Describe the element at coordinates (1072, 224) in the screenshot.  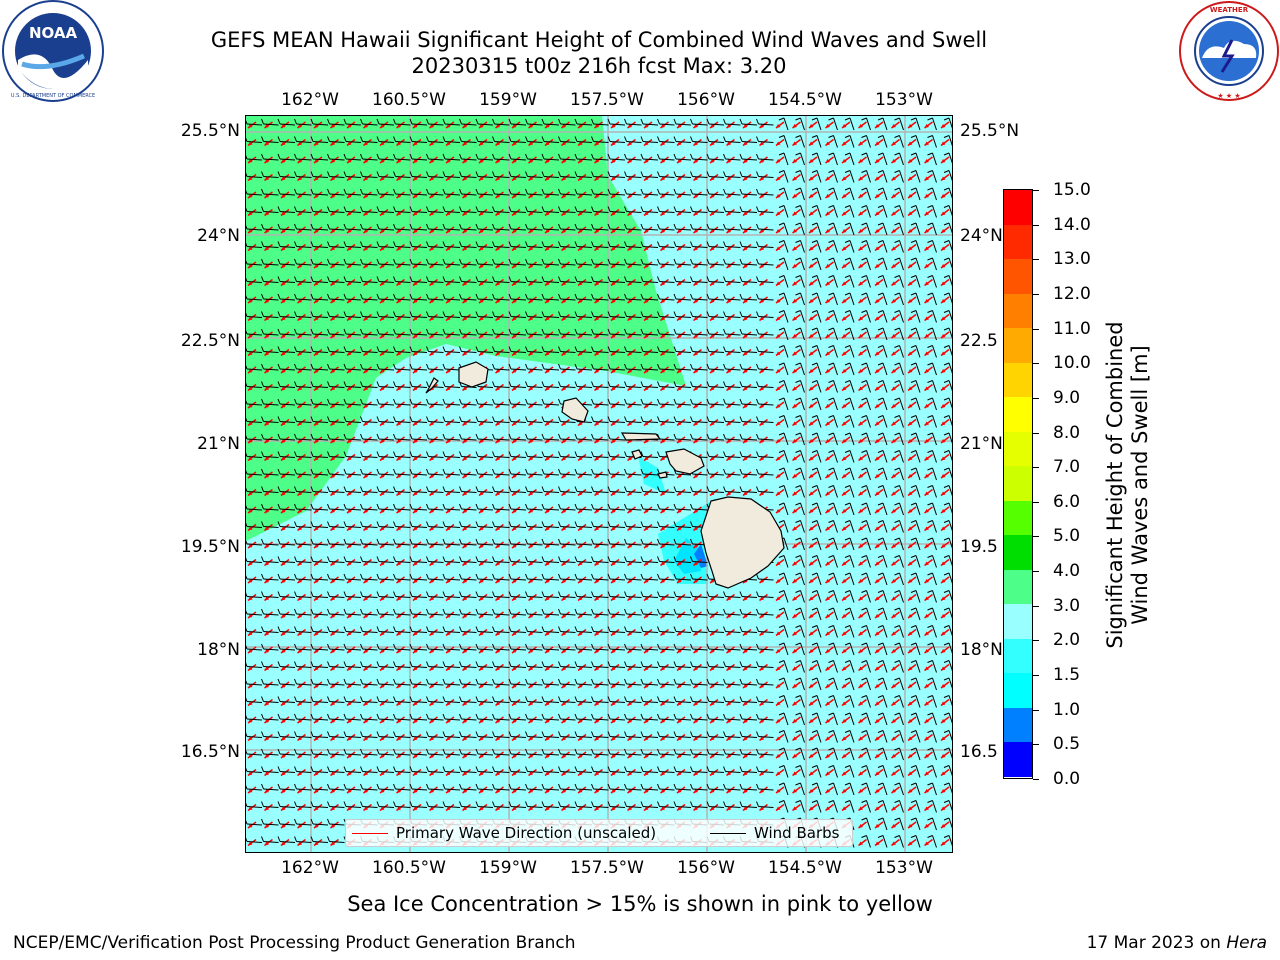
I see `colorbar-level-label: 14.0` at that location.